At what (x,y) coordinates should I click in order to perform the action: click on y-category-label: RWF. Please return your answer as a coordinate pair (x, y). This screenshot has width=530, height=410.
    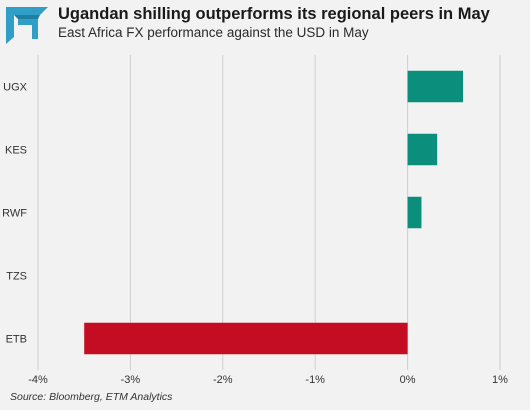
    Looking at the image, I should click on (14, 214).